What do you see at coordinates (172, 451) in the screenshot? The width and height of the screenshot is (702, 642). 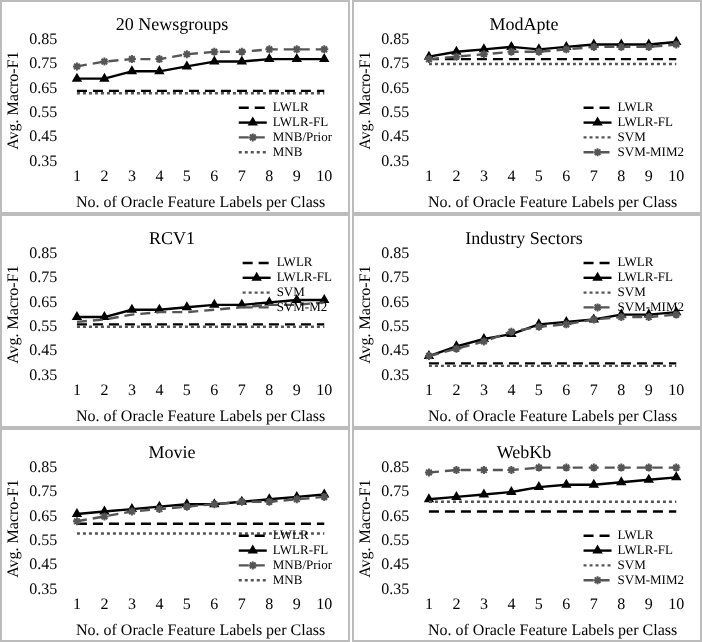 I see `chart-title: Movie` at bounding box center [172, 451].